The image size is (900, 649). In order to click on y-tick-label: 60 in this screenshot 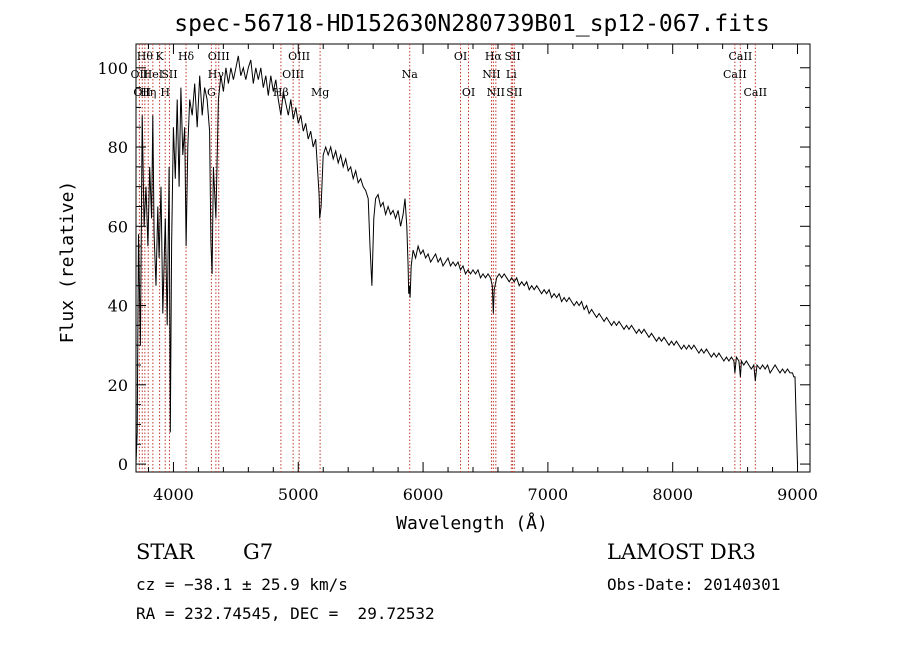, I will do `click(118, 226)`.